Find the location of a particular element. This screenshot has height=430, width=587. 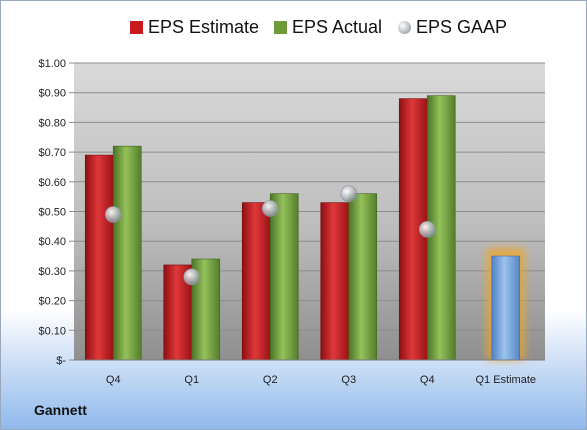

legend-swatch-green is located at coordinates (280, 27).